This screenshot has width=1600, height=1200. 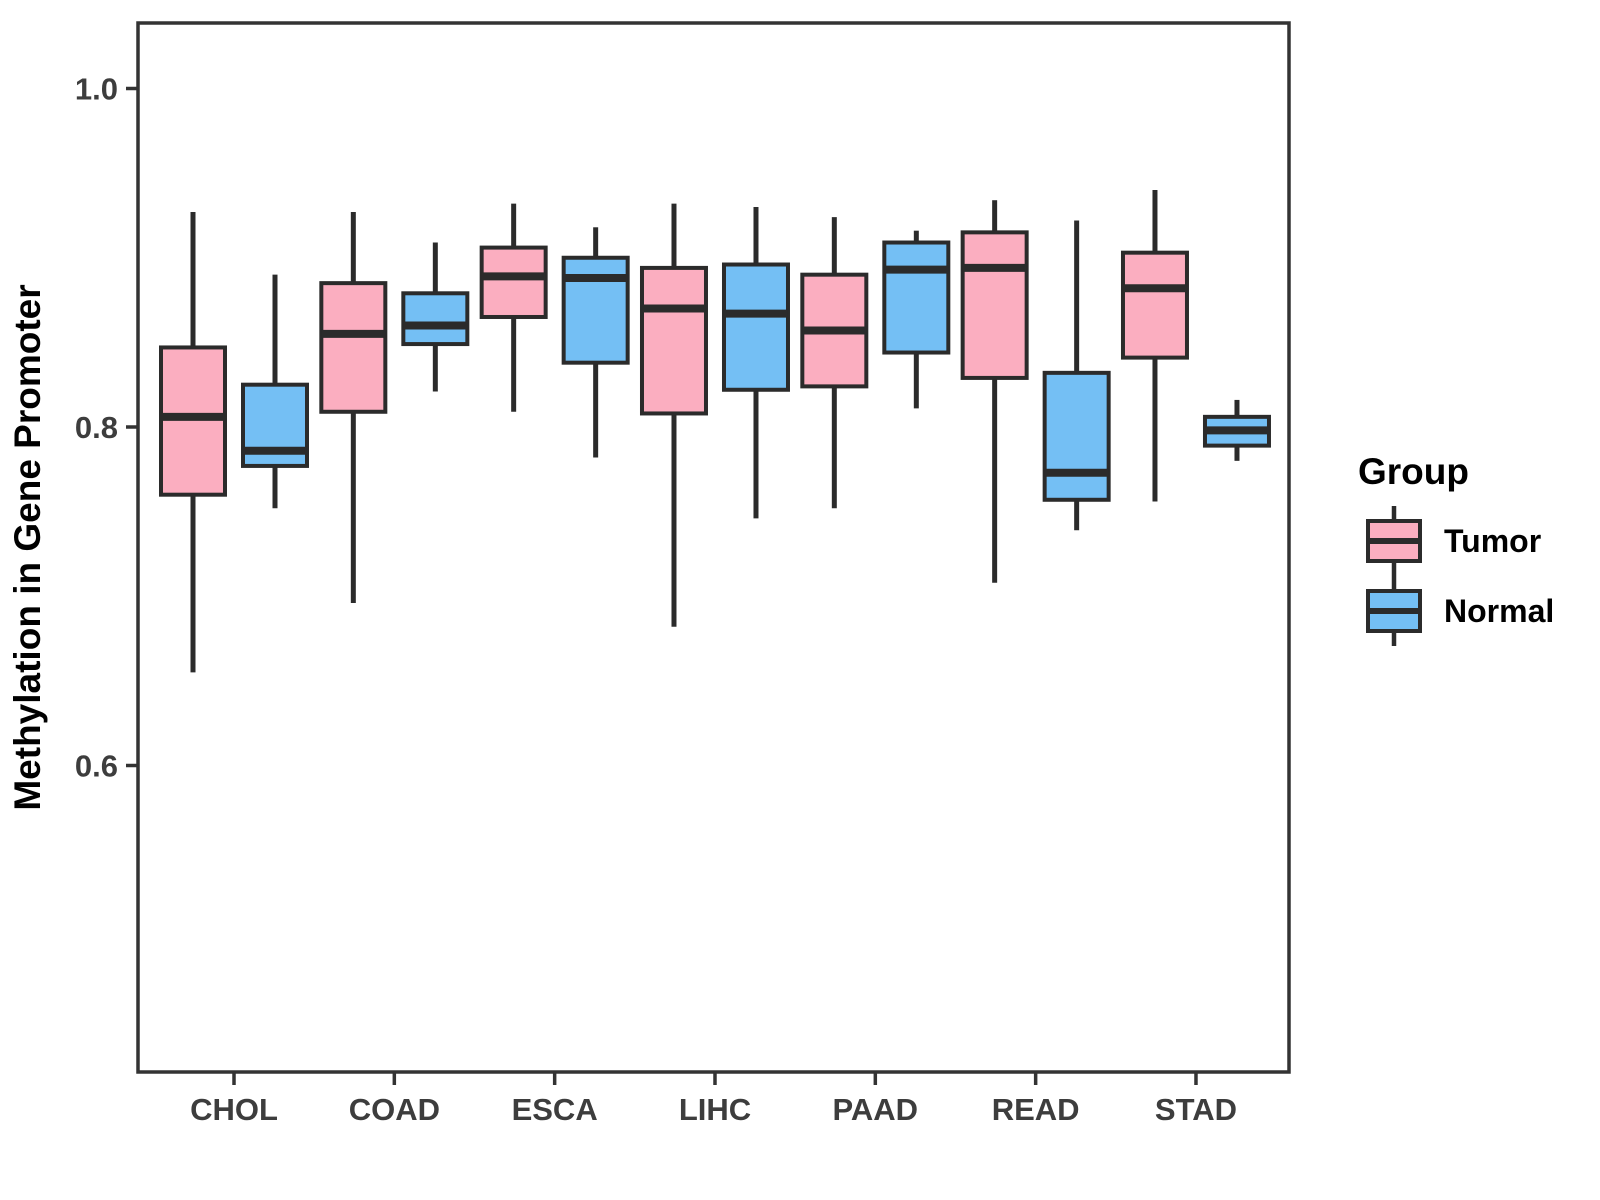 I want to click on iqr-box-ESCA-Normal, so click(x=595, y=310).